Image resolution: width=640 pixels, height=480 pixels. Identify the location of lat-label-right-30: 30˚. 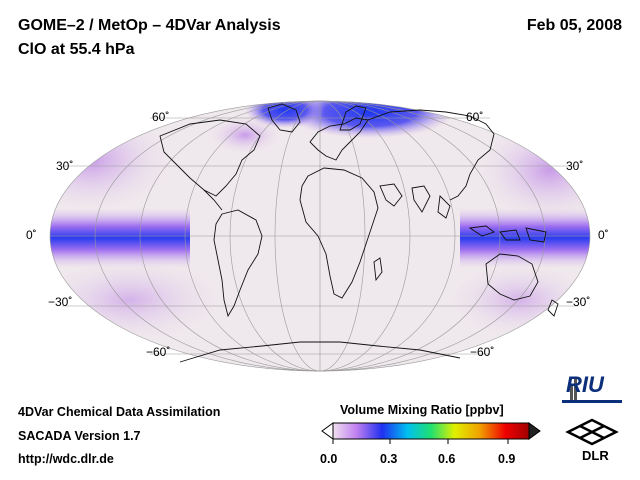
(575, 166).